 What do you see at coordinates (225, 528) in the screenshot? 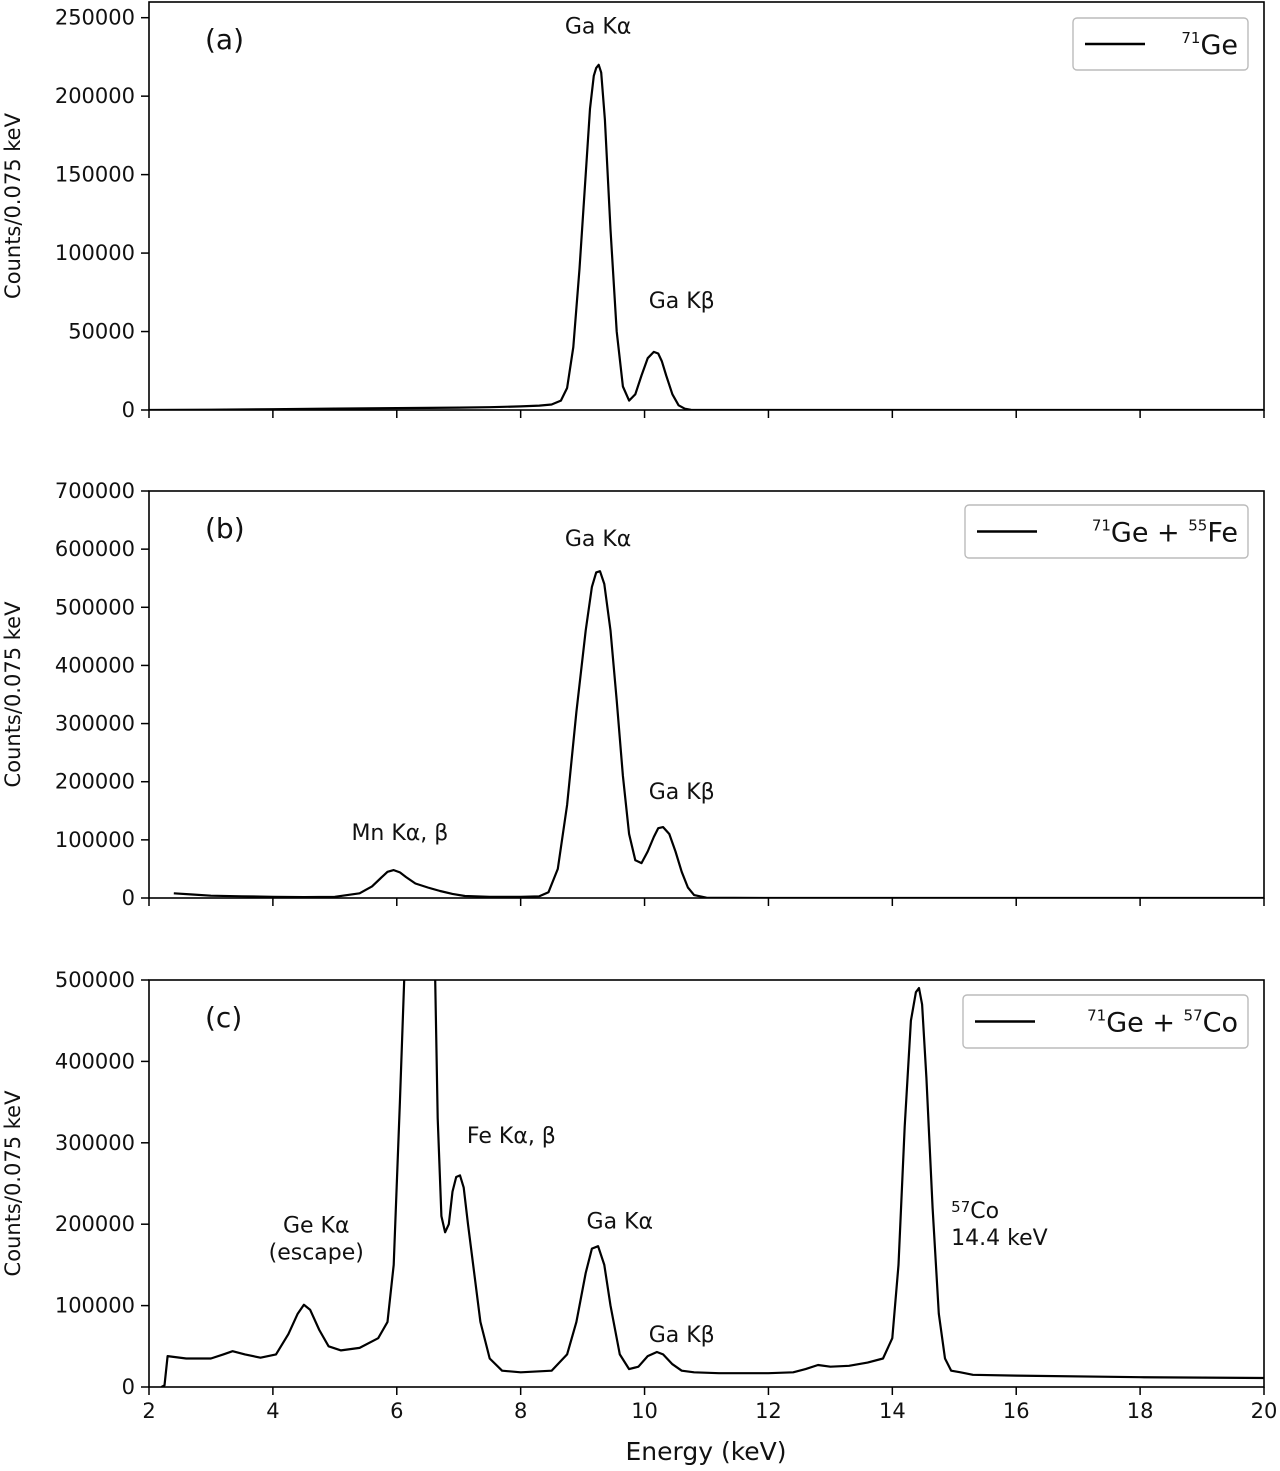
I see `panel-label: (b)` at bounding box center [225, 528].